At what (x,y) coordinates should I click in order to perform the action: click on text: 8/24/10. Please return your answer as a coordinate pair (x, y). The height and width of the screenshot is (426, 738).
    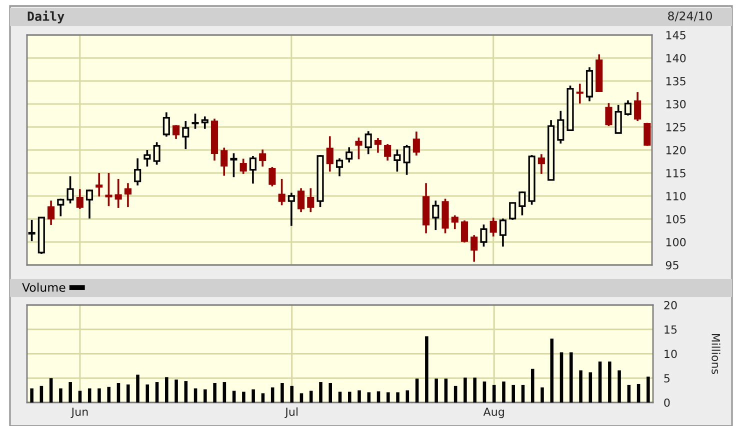
    Looking at the image, I should click on (690, 16).